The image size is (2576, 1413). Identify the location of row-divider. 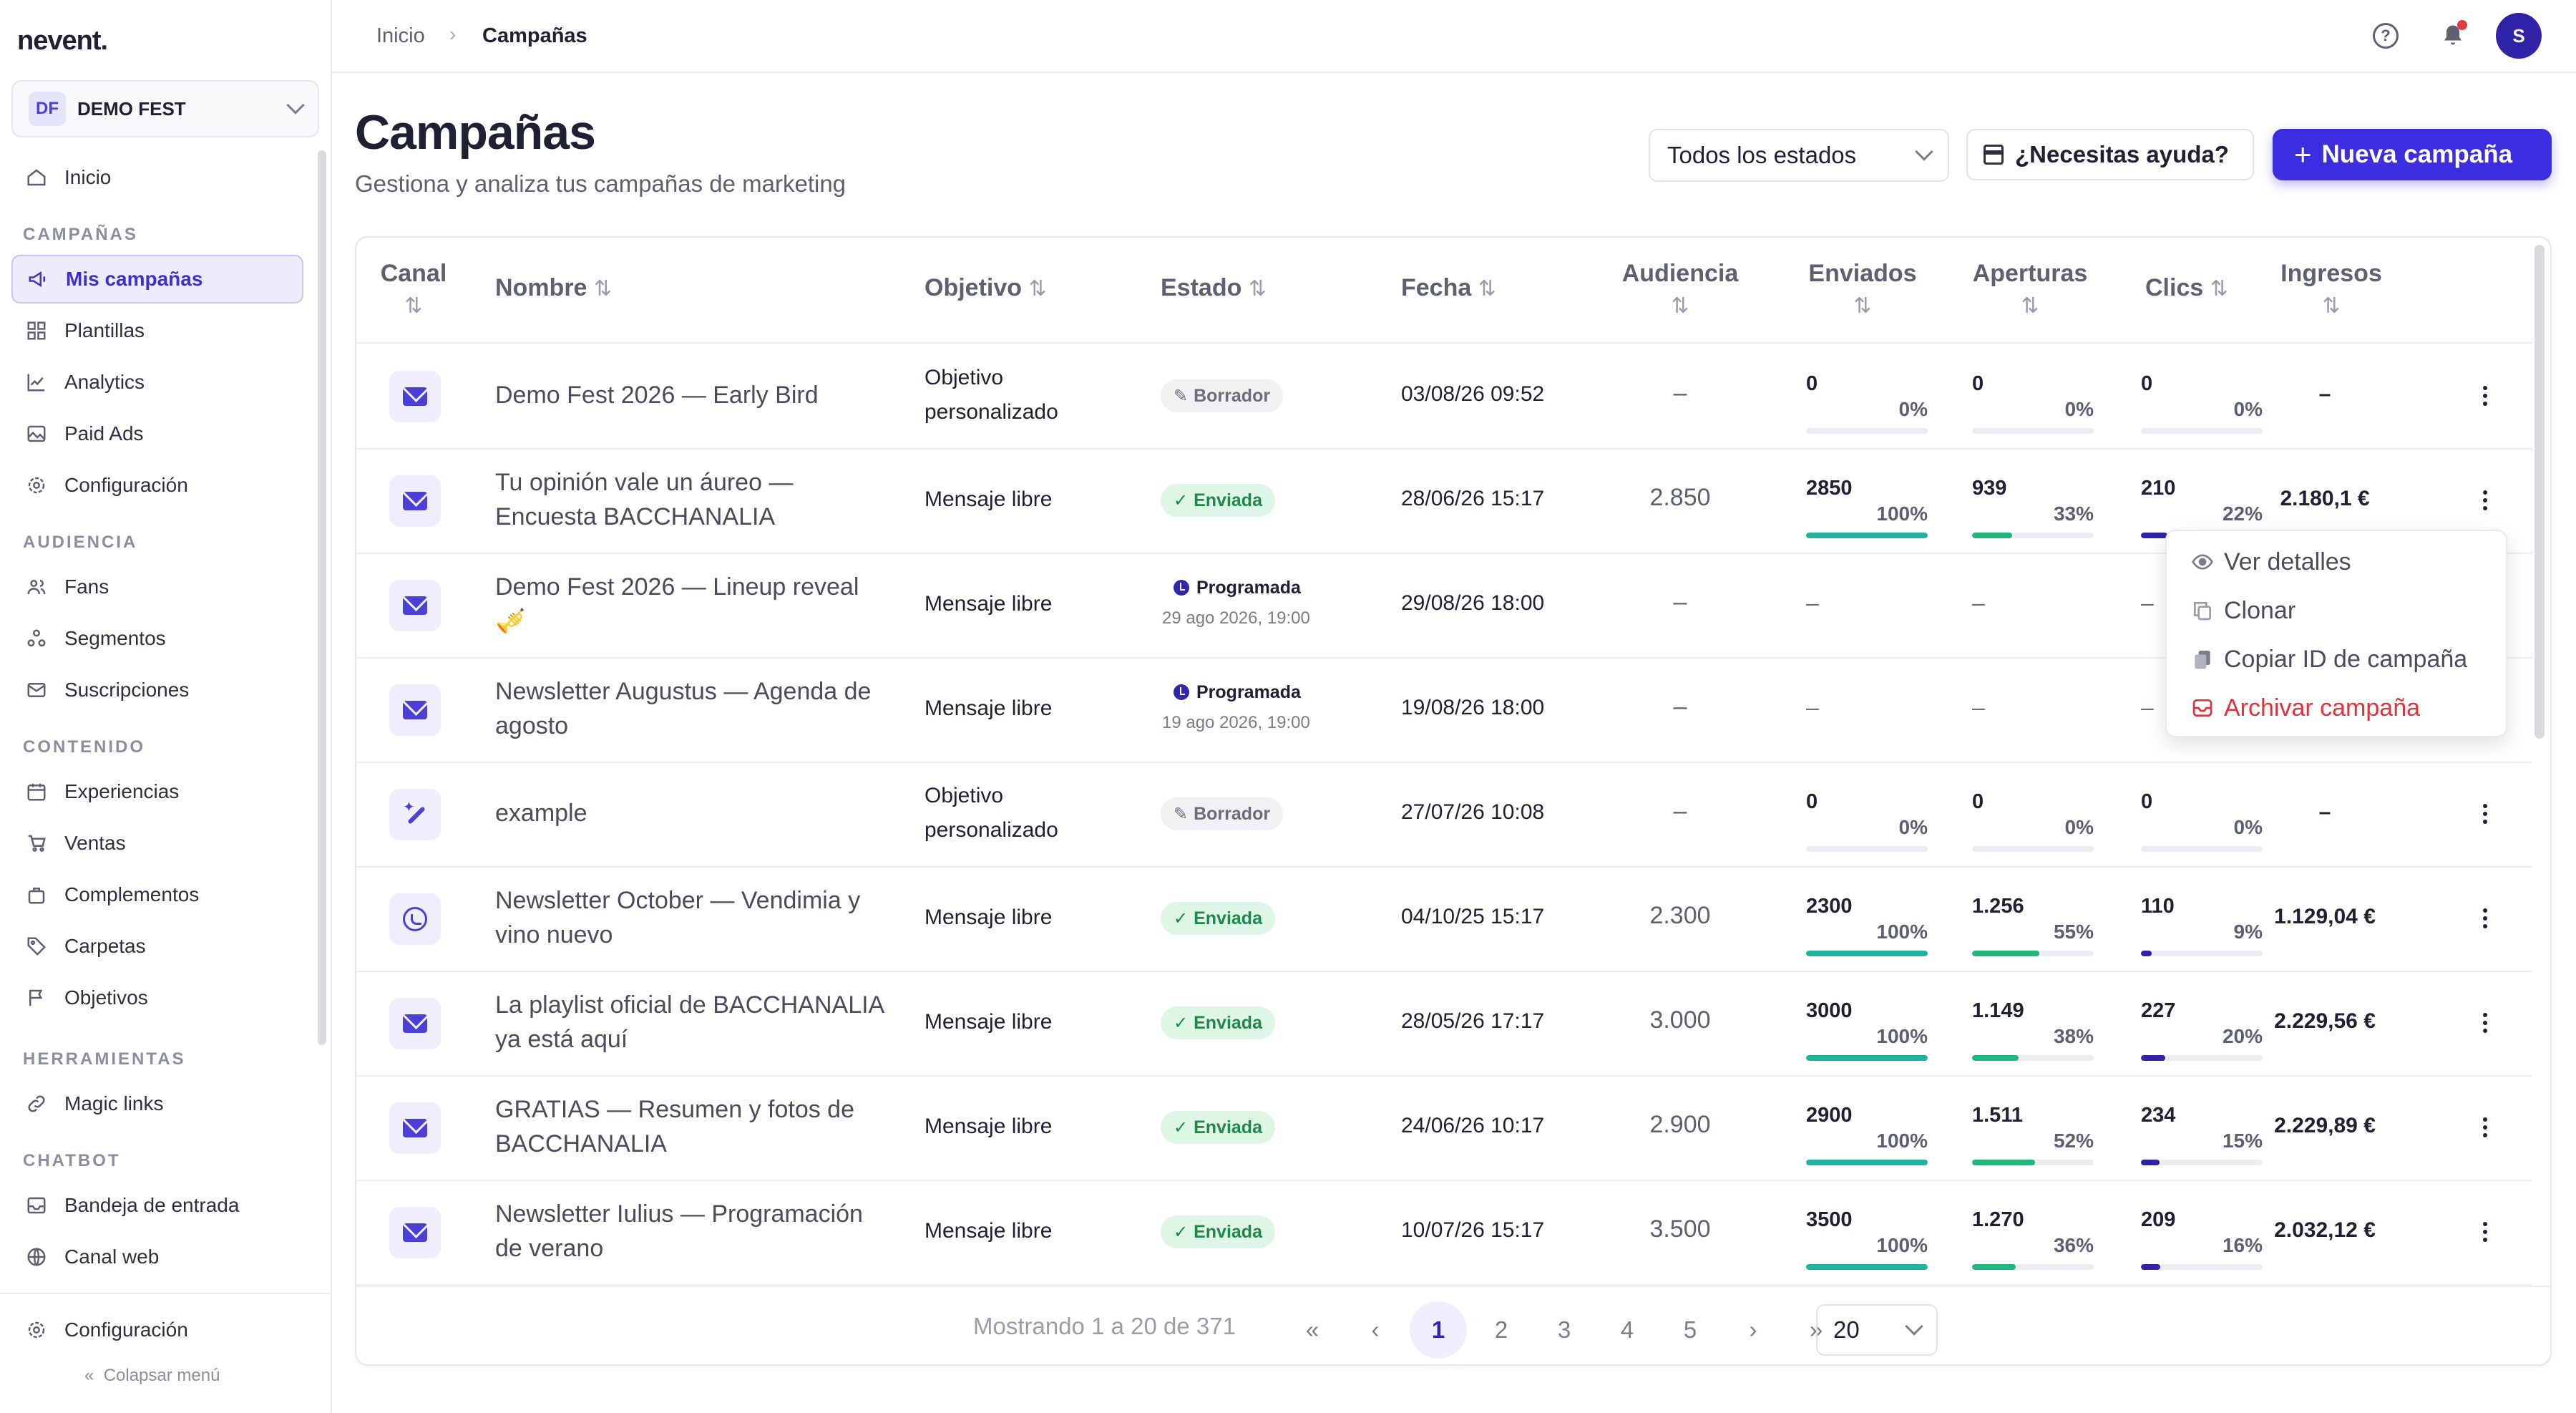
(1444, 658).